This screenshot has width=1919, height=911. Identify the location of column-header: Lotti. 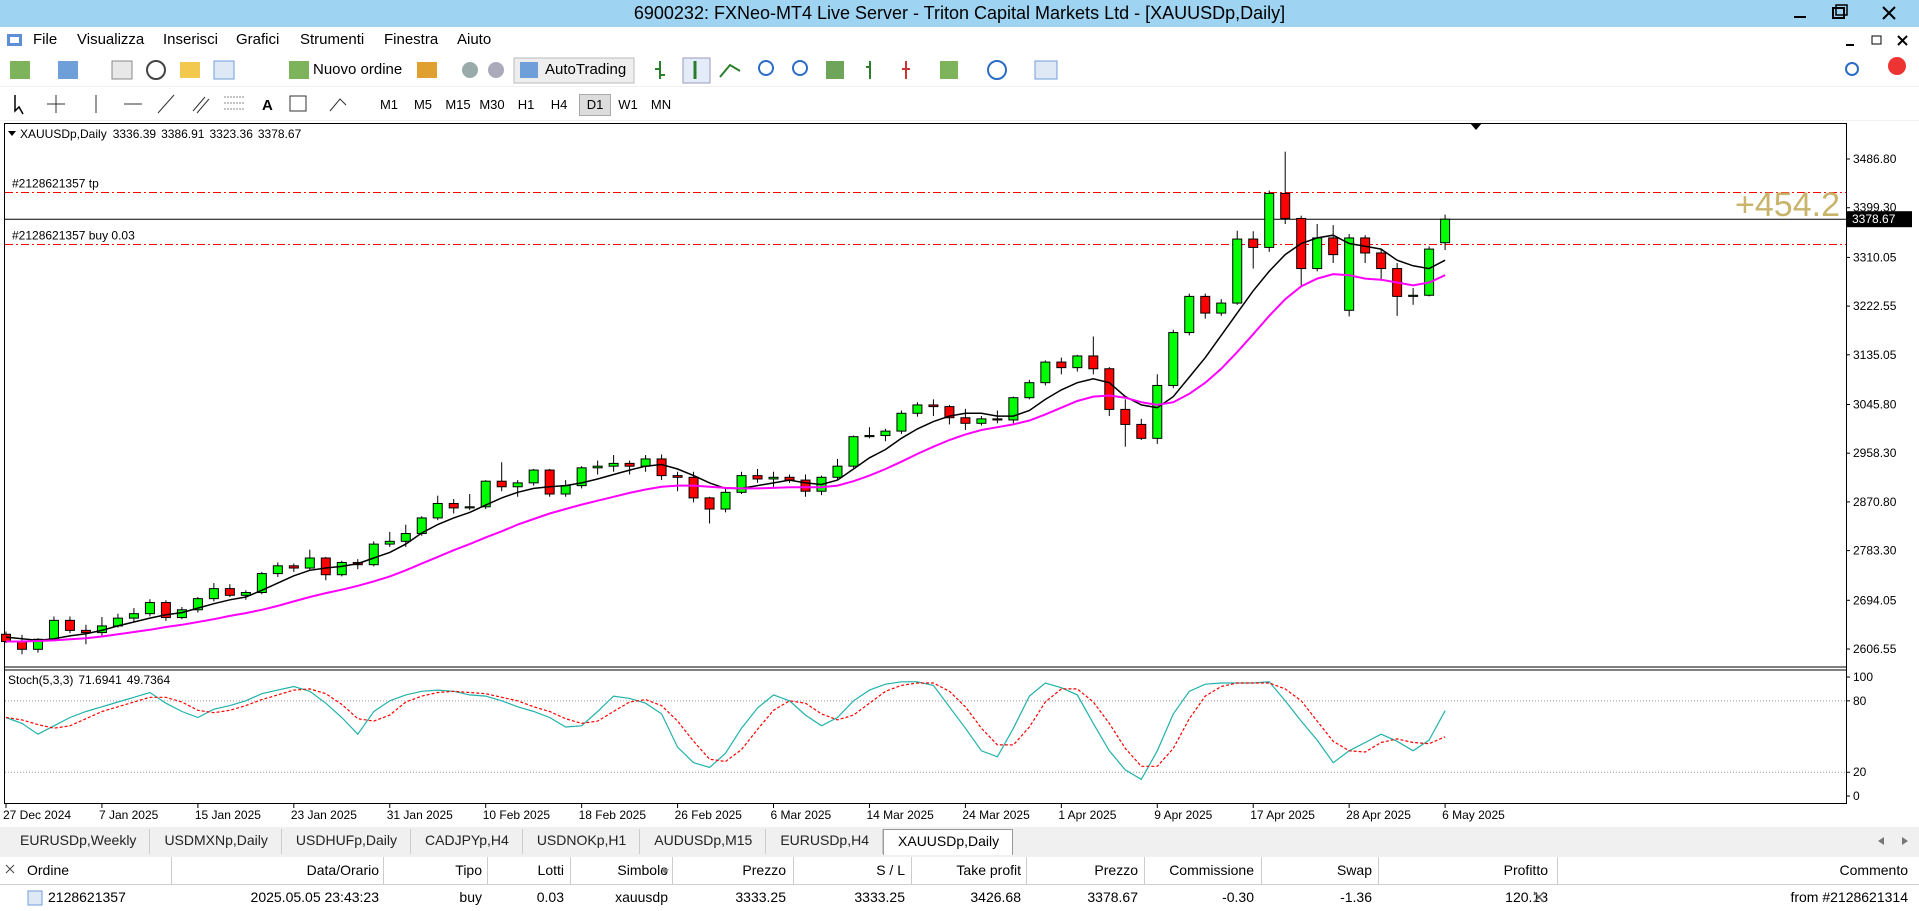
(550, 870).